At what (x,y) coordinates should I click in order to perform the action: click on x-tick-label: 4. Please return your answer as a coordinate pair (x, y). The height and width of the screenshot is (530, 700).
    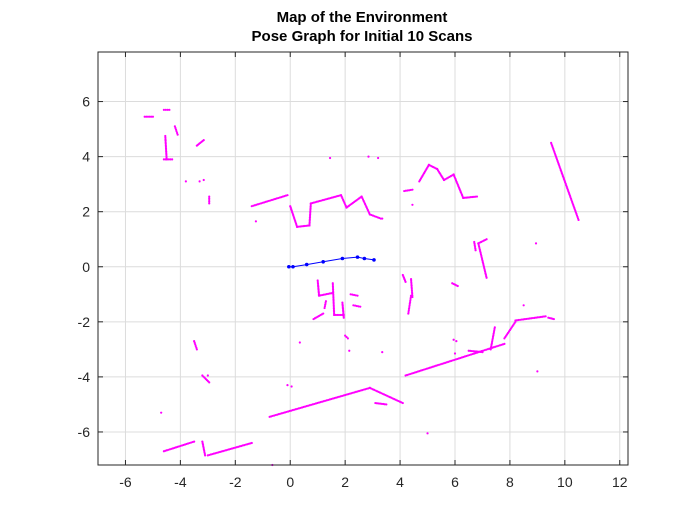
    Looking at the image, I should click on (400, 482).